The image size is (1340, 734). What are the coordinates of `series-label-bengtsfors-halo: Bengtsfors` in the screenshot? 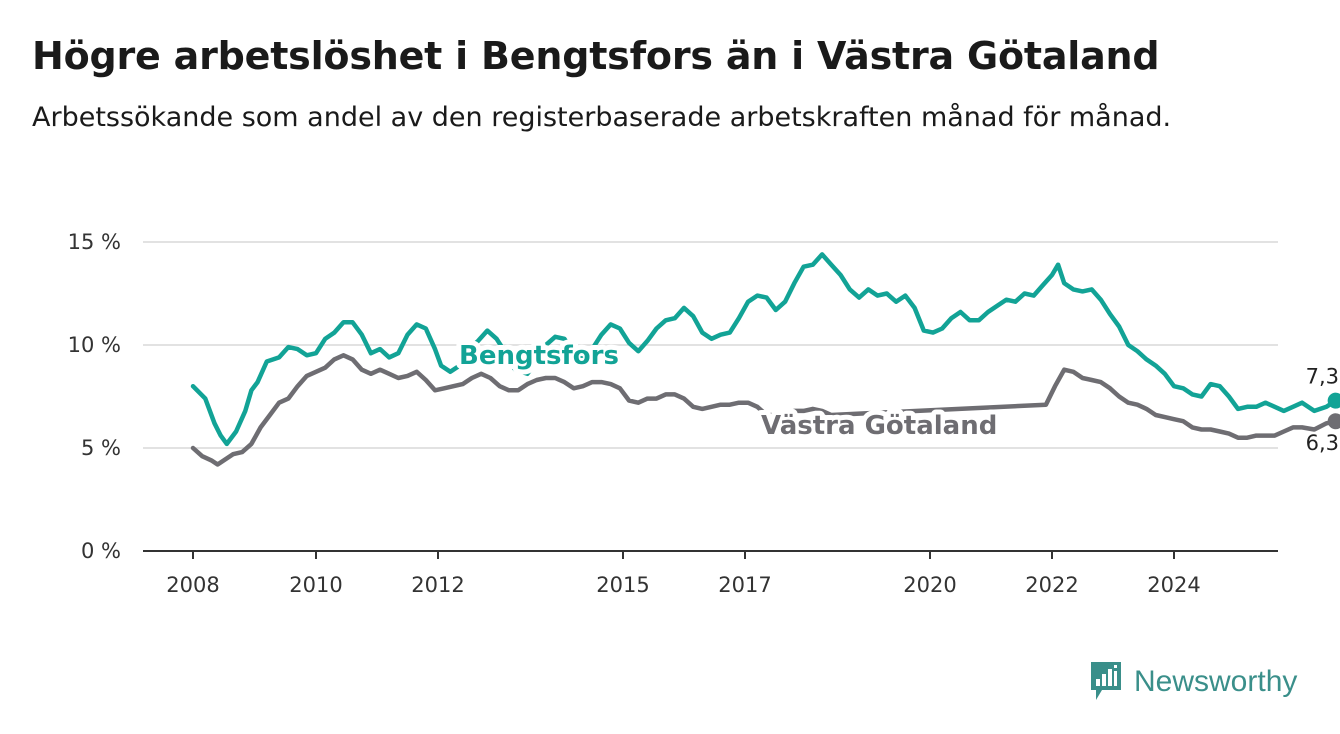 It's located at (539, 356).